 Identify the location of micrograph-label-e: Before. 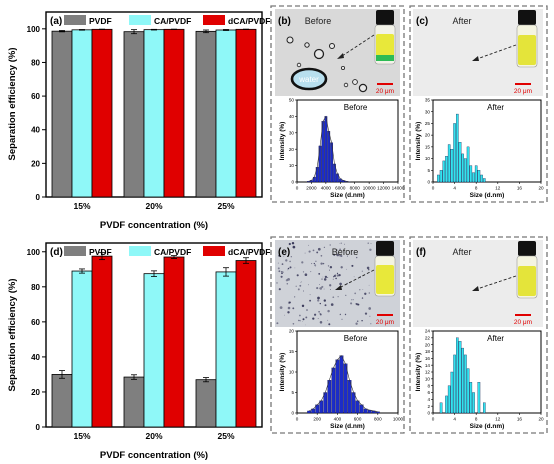
(345, 252).